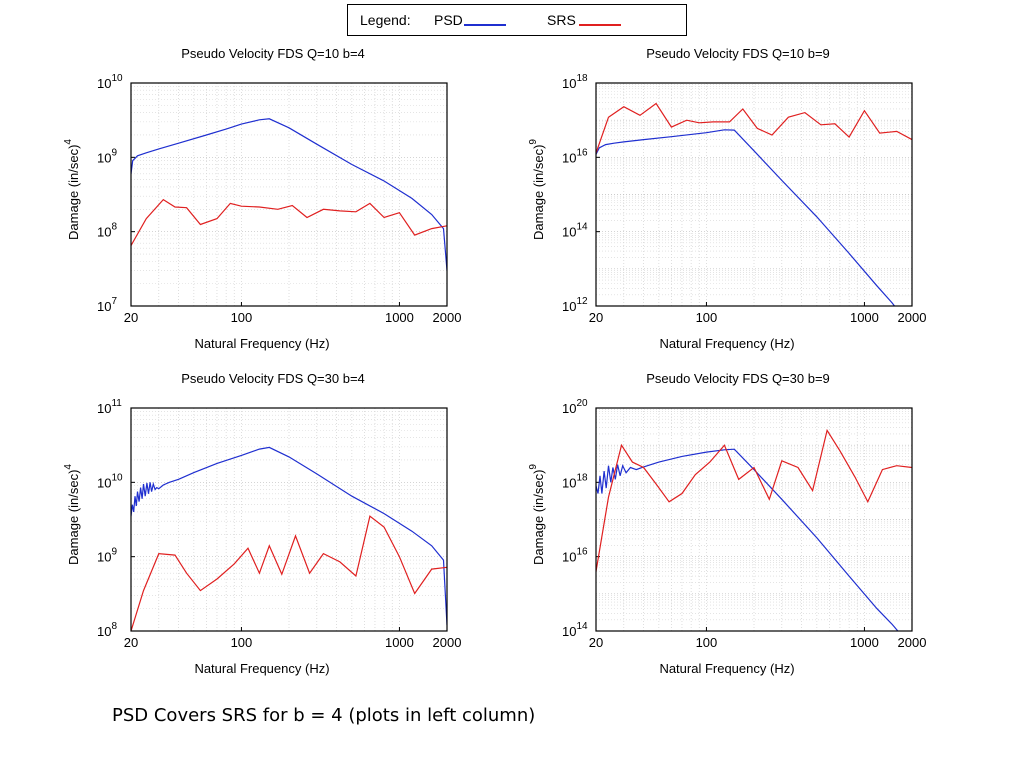  I want to click on y-tick-label: 10⁷, so click(107, 305).